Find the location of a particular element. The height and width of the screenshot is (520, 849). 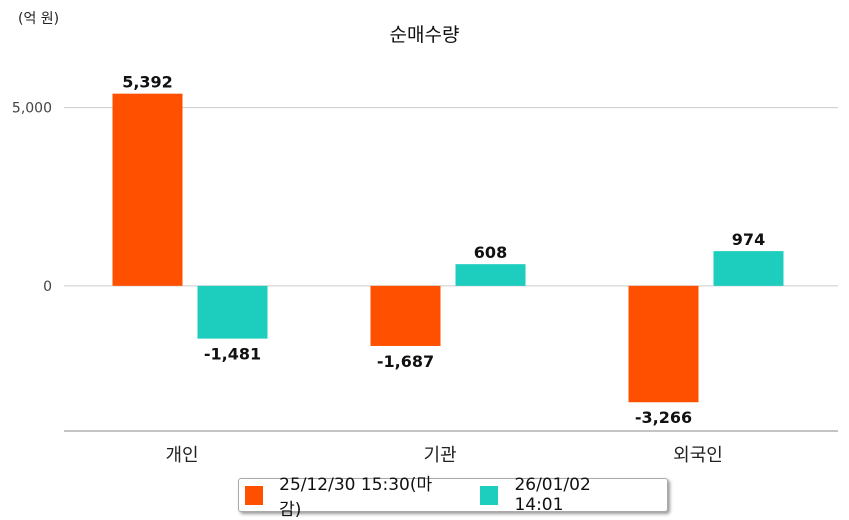

x-tick-label: 외국인 is located at coordinates (698, 455).